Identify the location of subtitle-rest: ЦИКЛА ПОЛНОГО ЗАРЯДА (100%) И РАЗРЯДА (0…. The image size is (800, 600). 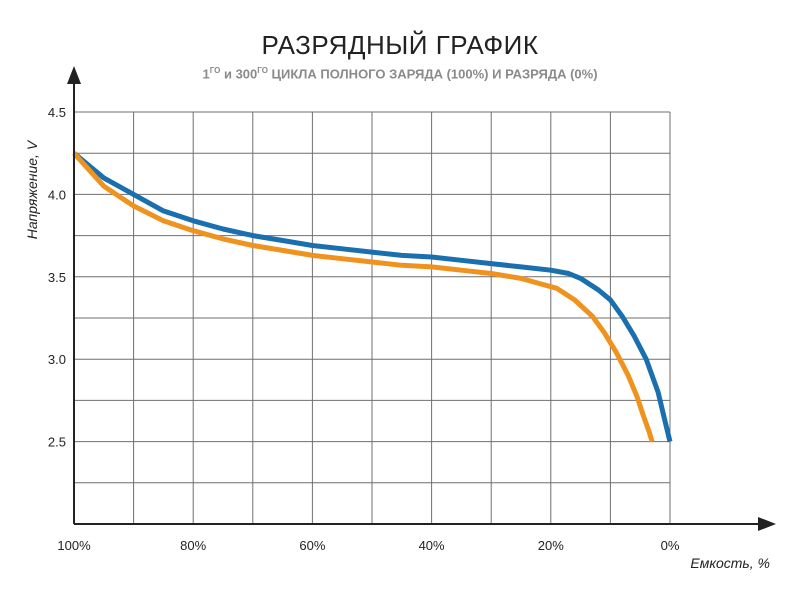
(432, 74).